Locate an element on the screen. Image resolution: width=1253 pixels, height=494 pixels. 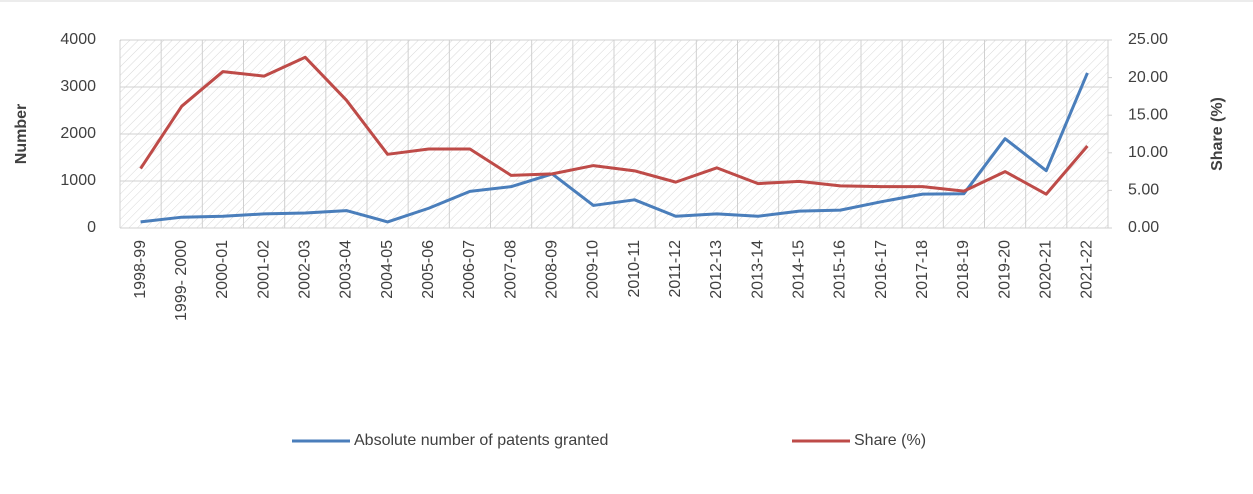
x-tick-label: 2012-13 is located at coordinates (716, 269).